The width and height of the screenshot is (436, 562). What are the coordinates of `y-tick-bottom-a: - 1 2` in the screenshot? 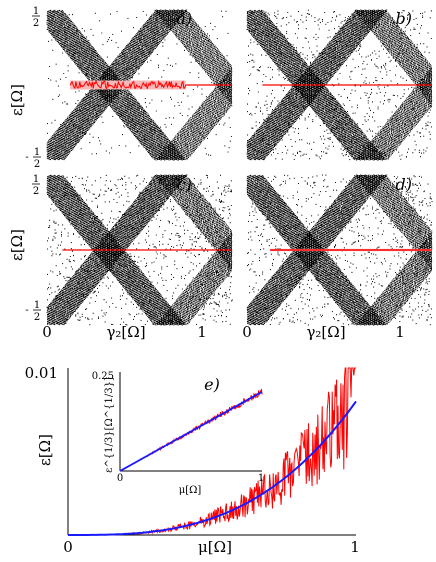 It's located at (33, 158).